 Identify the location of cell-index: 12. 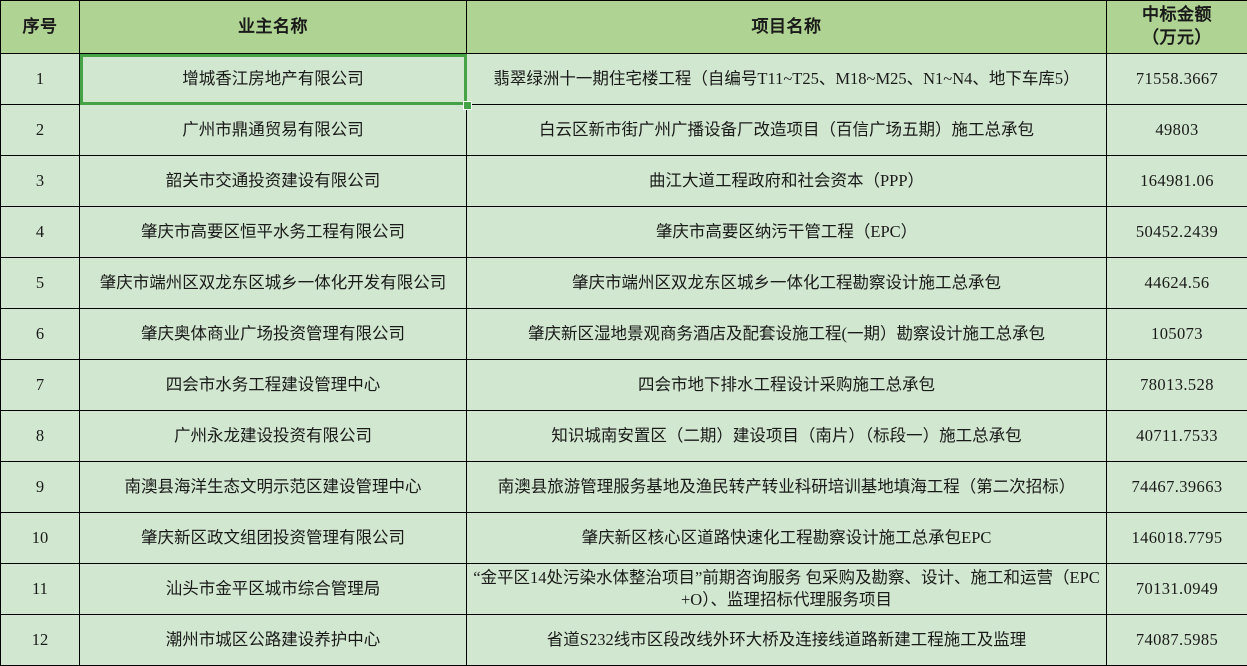
(40, 640).